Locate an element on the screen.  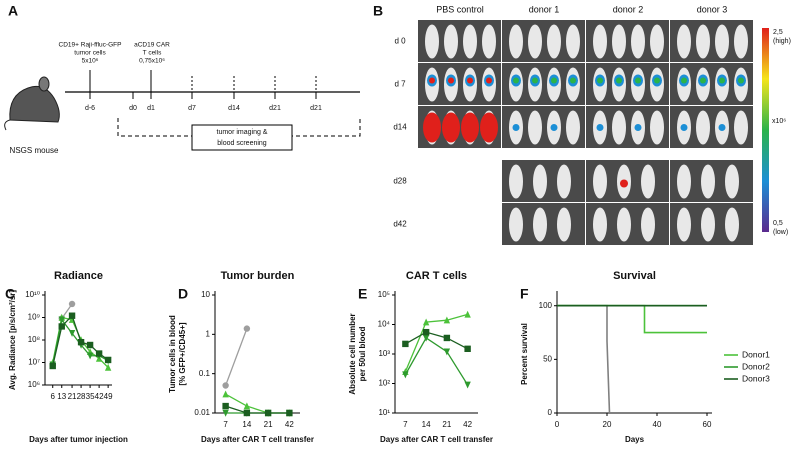
day-label: d14 is located at coordinates (234, 108).